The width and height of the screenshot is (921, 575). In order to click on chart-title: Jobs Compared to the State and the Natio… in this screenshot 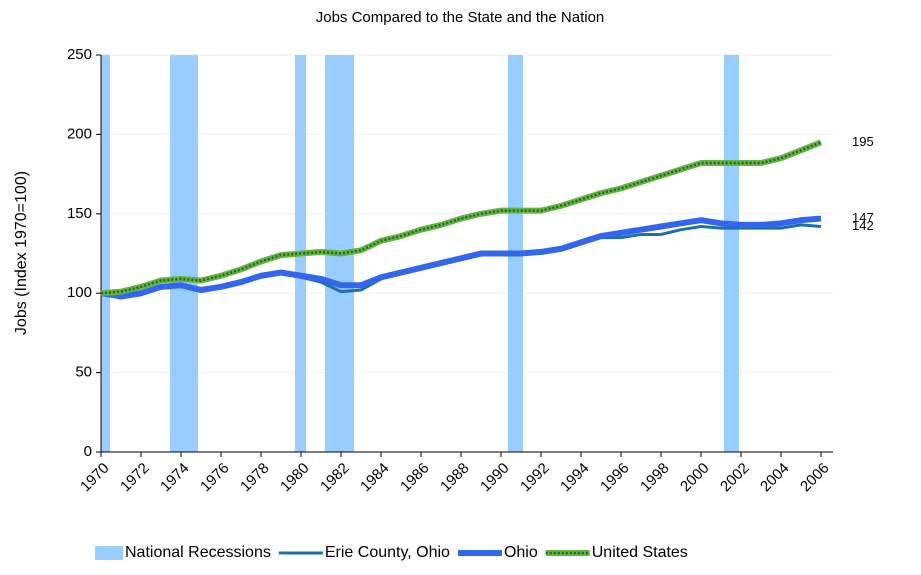, I will do `click(460, 17)`.